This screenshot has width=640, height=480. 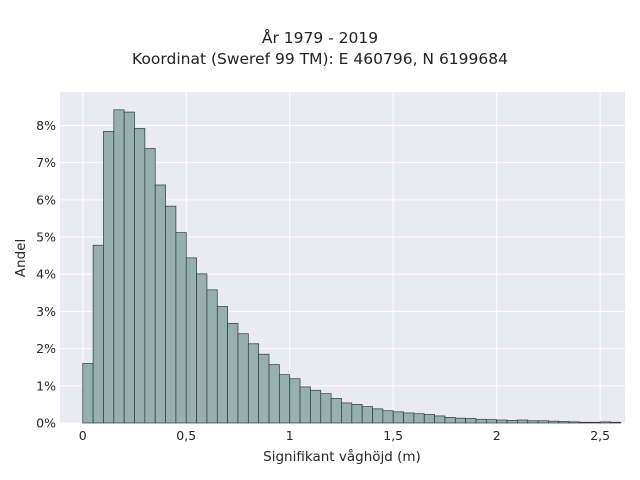 I want to click on x-tick-label: 0, so click(x=83, y=435).